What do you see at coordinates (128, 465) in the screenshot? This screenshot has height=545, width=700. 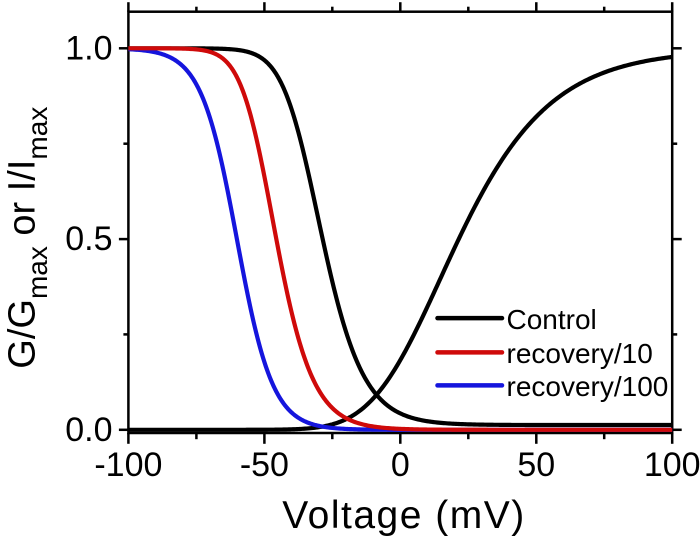 I see `svg-text: -100` at bounding box center [128, 465].